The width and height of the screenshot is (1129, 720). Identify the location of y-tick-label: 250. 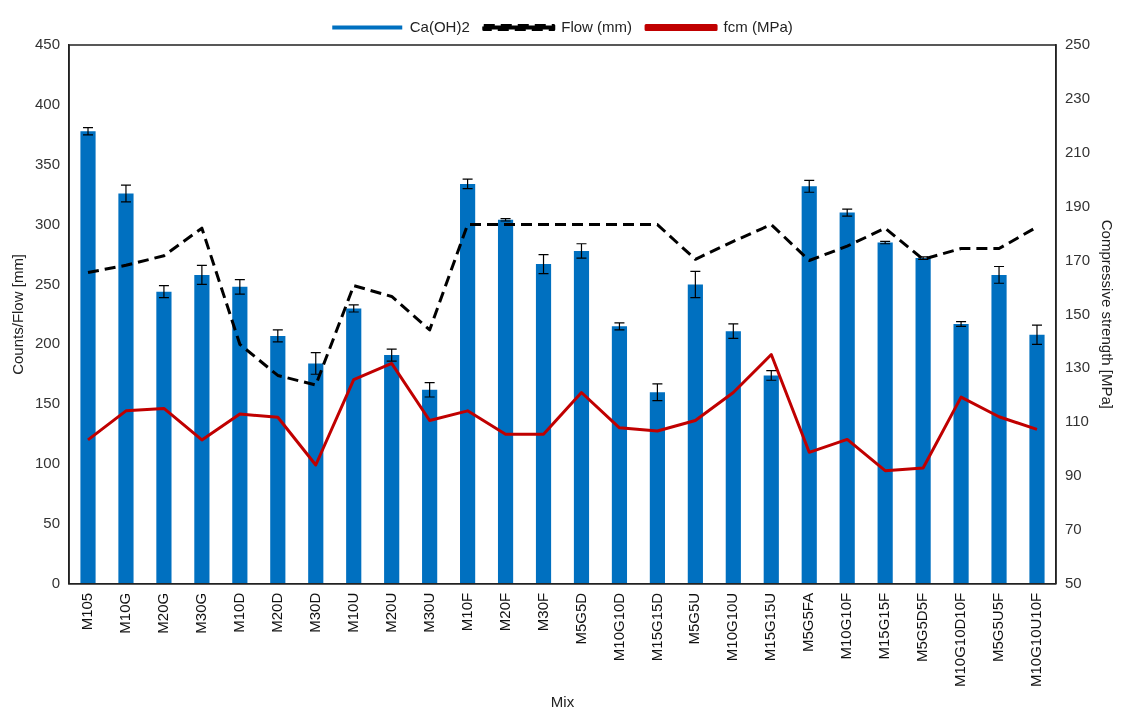
(48, 283).